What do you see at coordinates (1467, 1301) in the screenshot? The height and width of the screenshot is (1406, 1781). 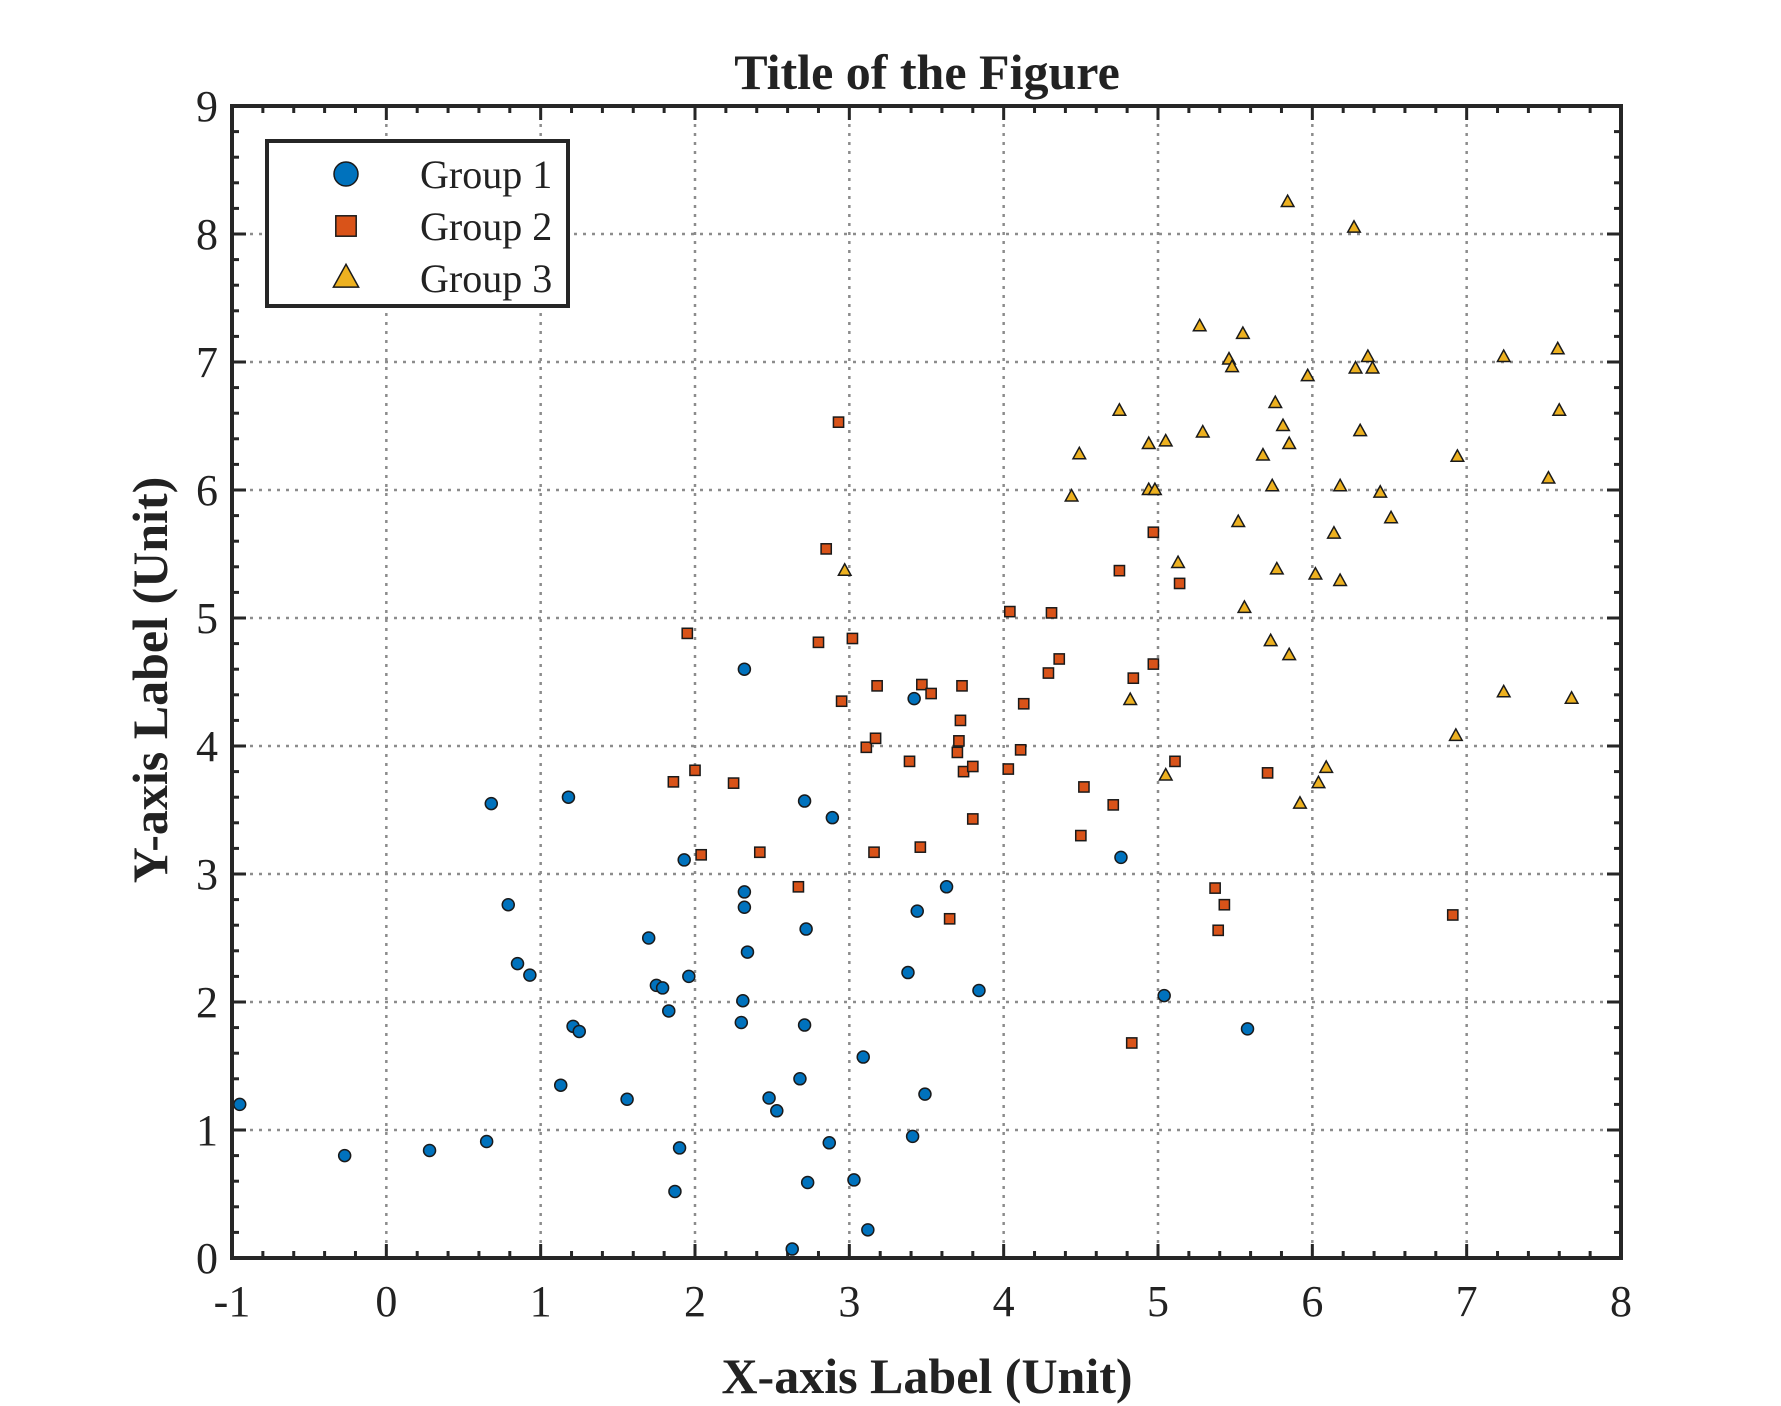 I see `x-tick-label: 7` at bounding box center [1467, 1301].